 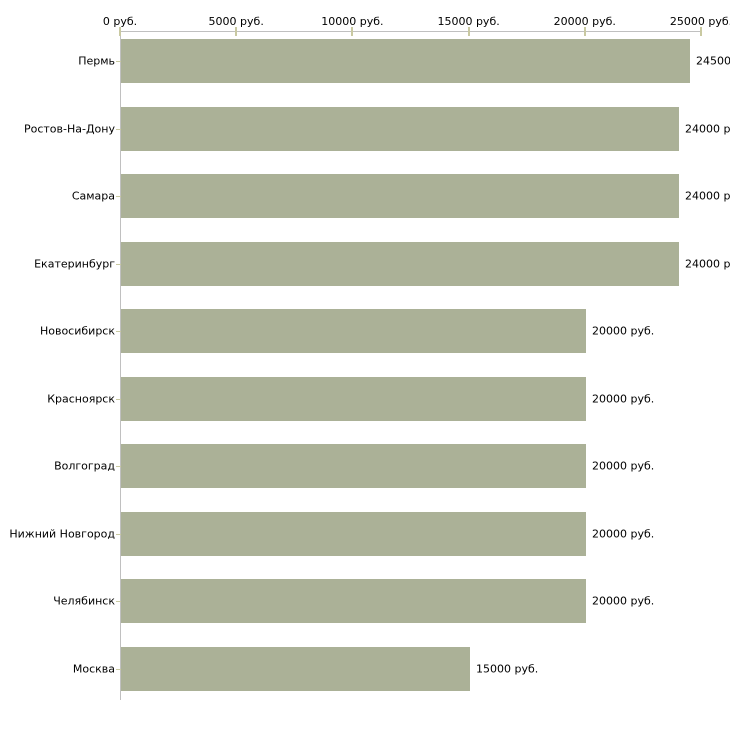 What do you see at coordinates (410, 31) in the screenshot?
I see `x-axis-line` at bounding box center [410, 31].